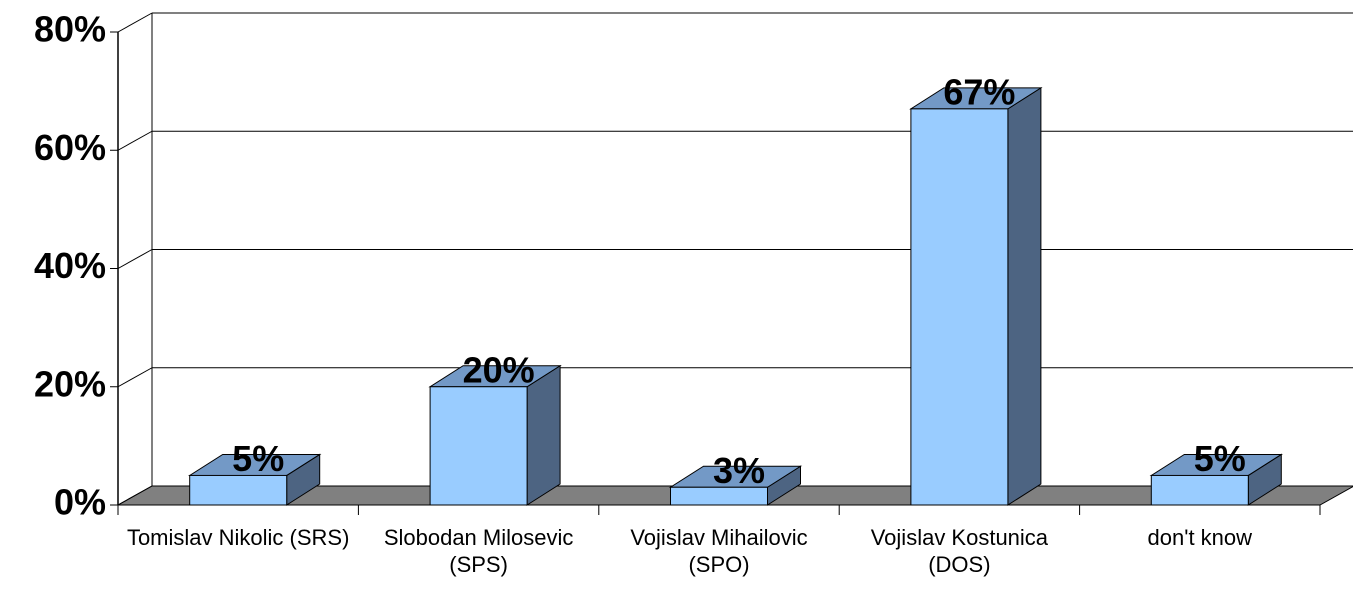  I want to click on y-tick-label: 0%, so click(80, 502).